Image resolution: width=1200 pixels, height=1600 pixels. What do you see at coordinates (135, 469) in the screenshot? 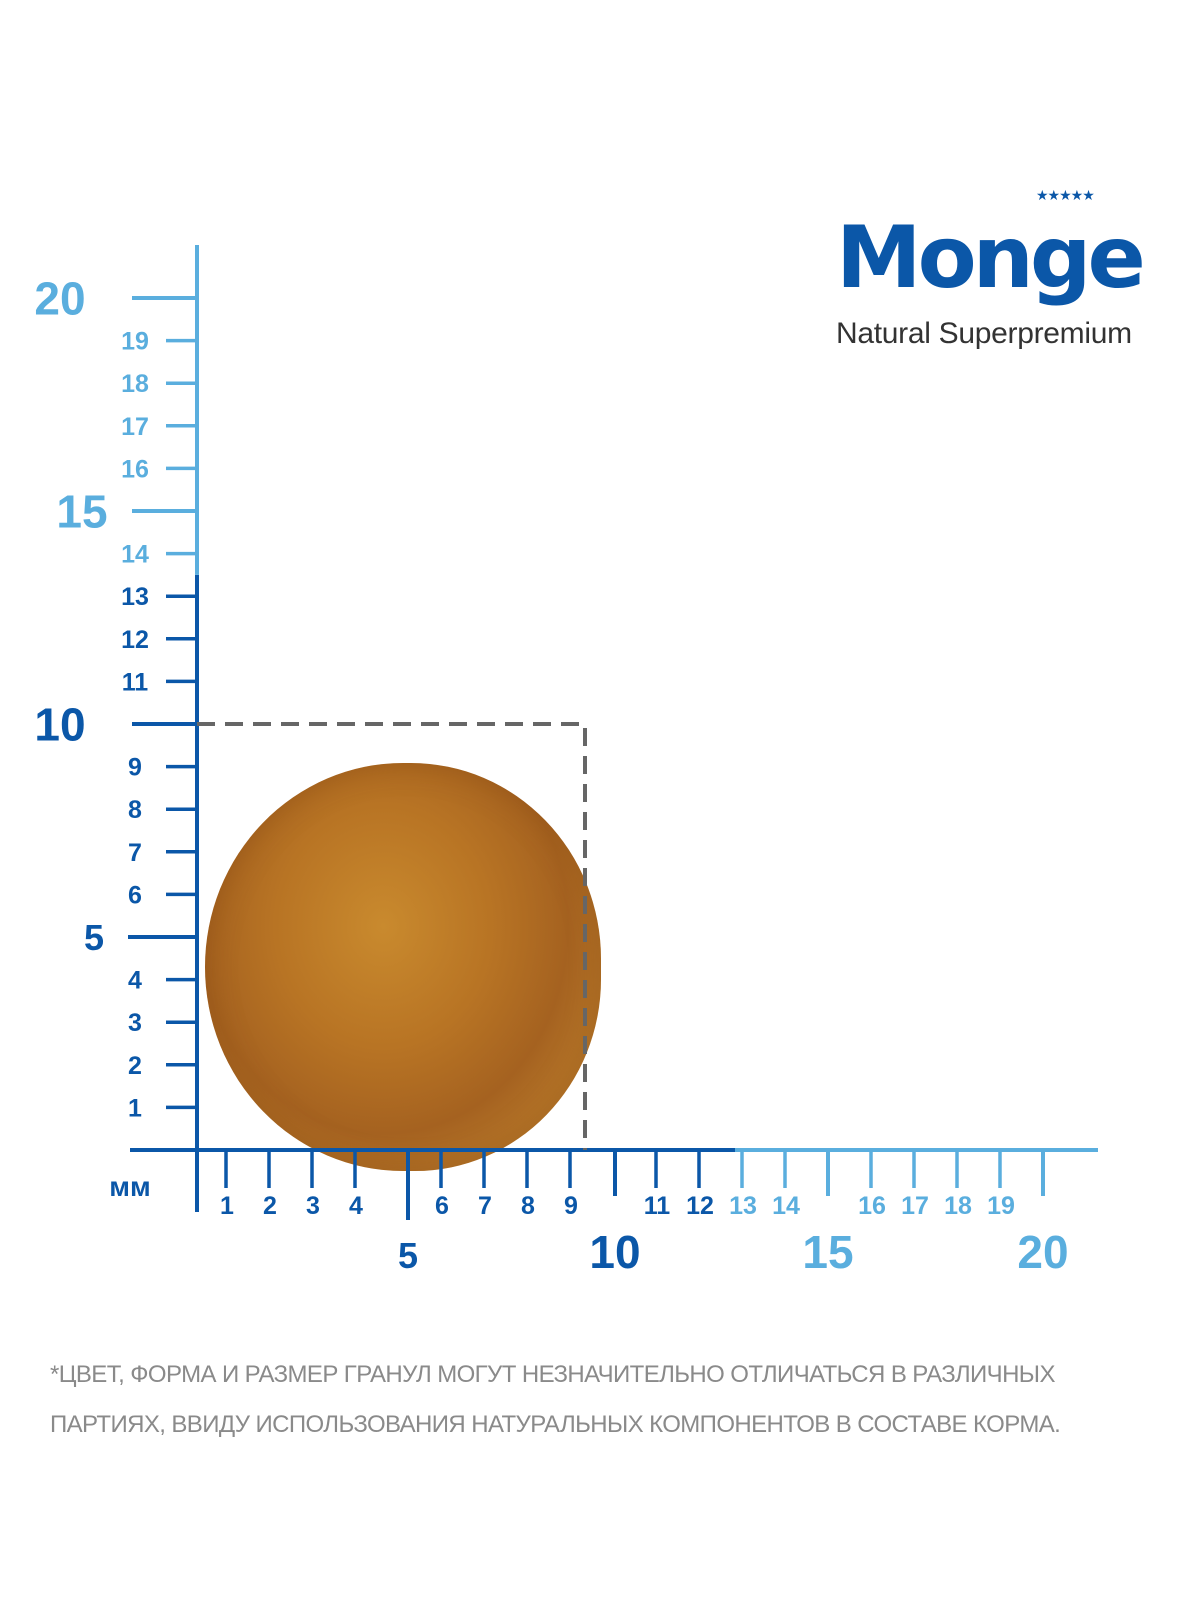
I see `y-tick-label: 16` at bounding box center [135, 469].